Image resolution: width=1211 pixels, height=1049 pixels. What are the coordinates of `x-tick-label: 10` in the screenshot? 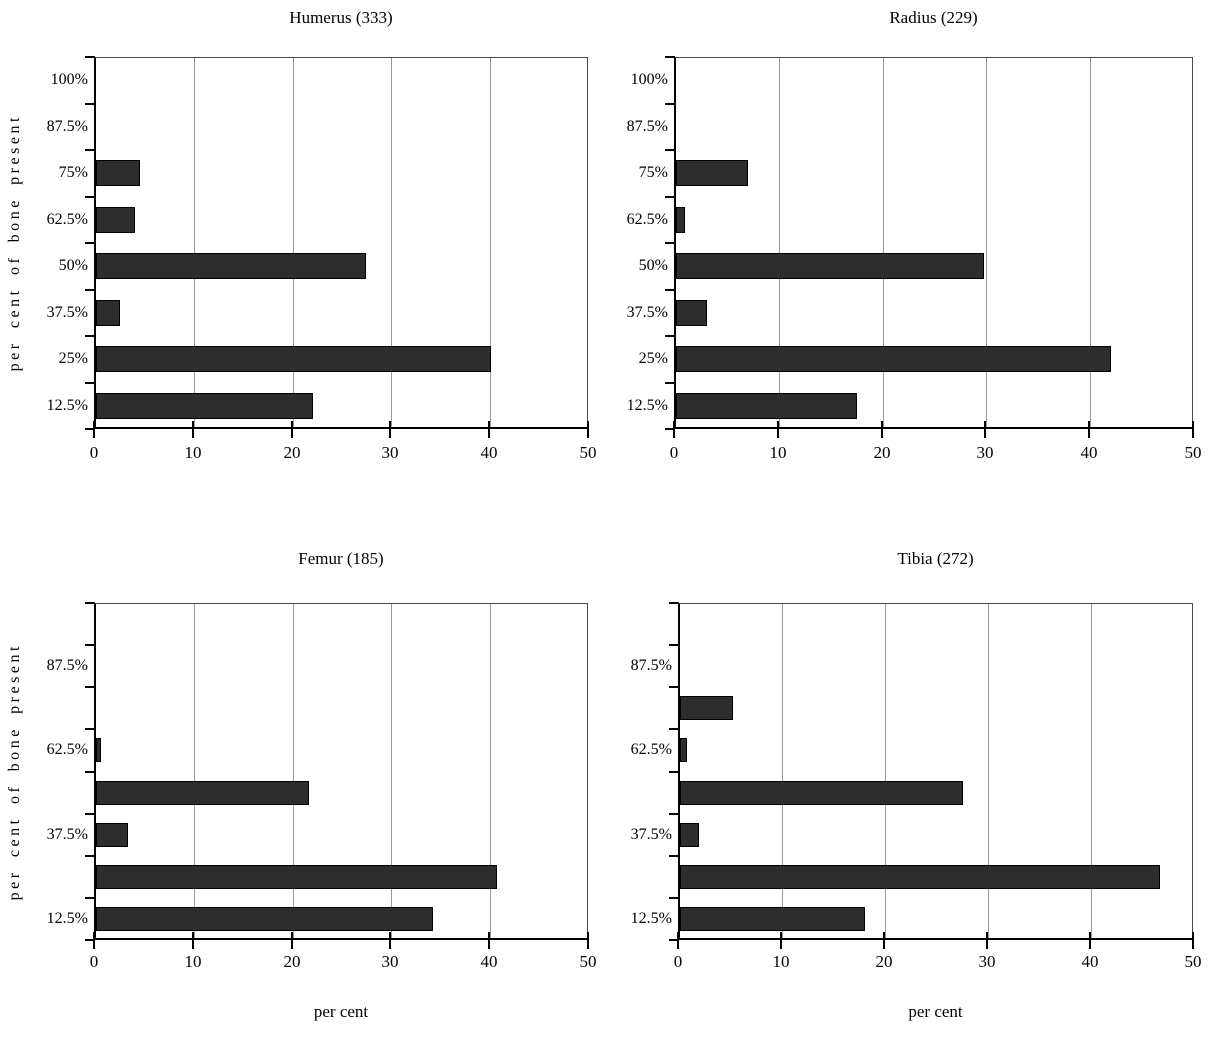 It's located at (193, 452).